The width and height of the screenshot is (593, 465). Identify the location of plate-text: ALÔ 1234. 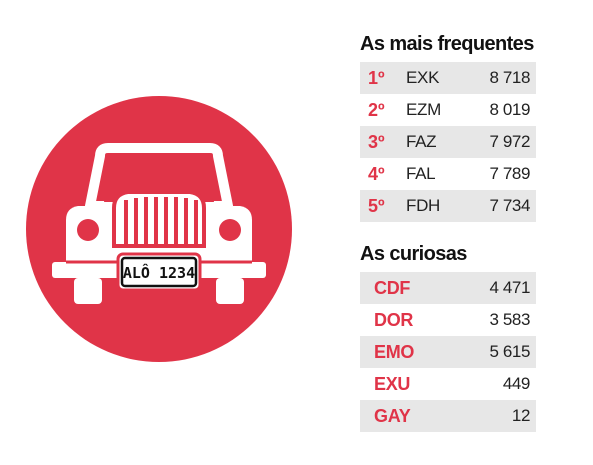
(159, 272).